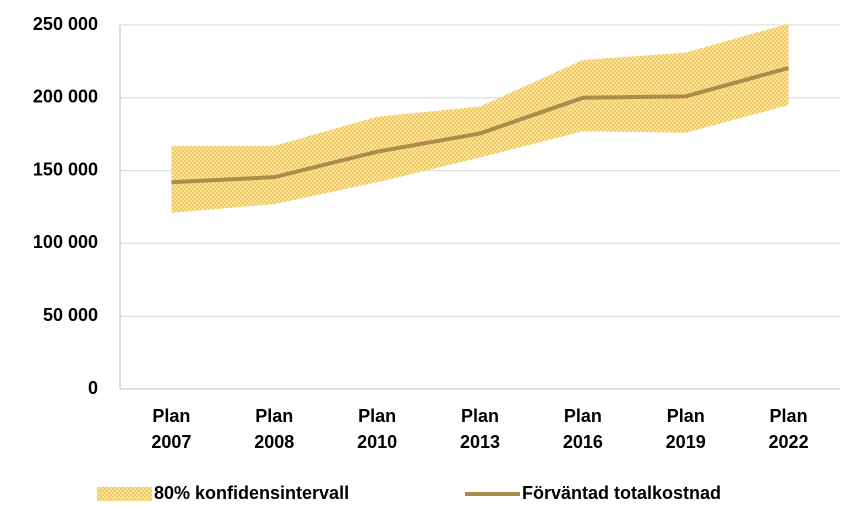 Image resolution: width=843 pixels, height=507 pixels. I want to click on x-tick-label: Plan 2008, so click(274, 429).